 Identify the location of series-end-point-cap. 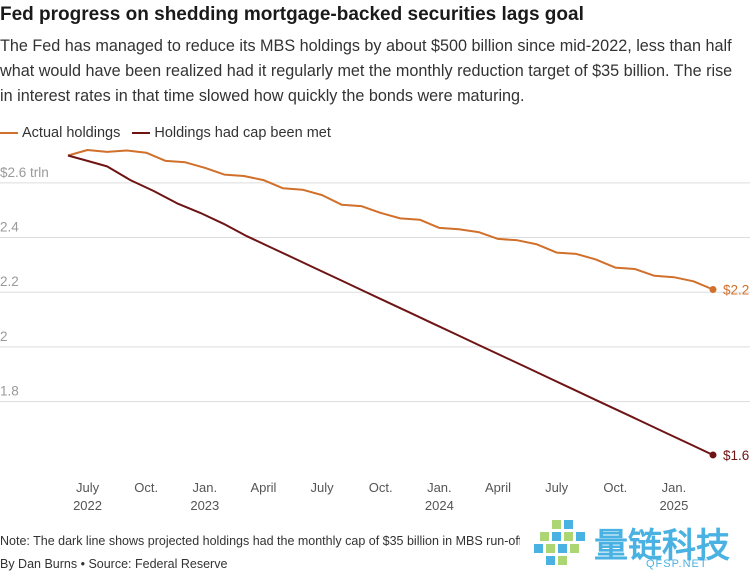
(713, 455).